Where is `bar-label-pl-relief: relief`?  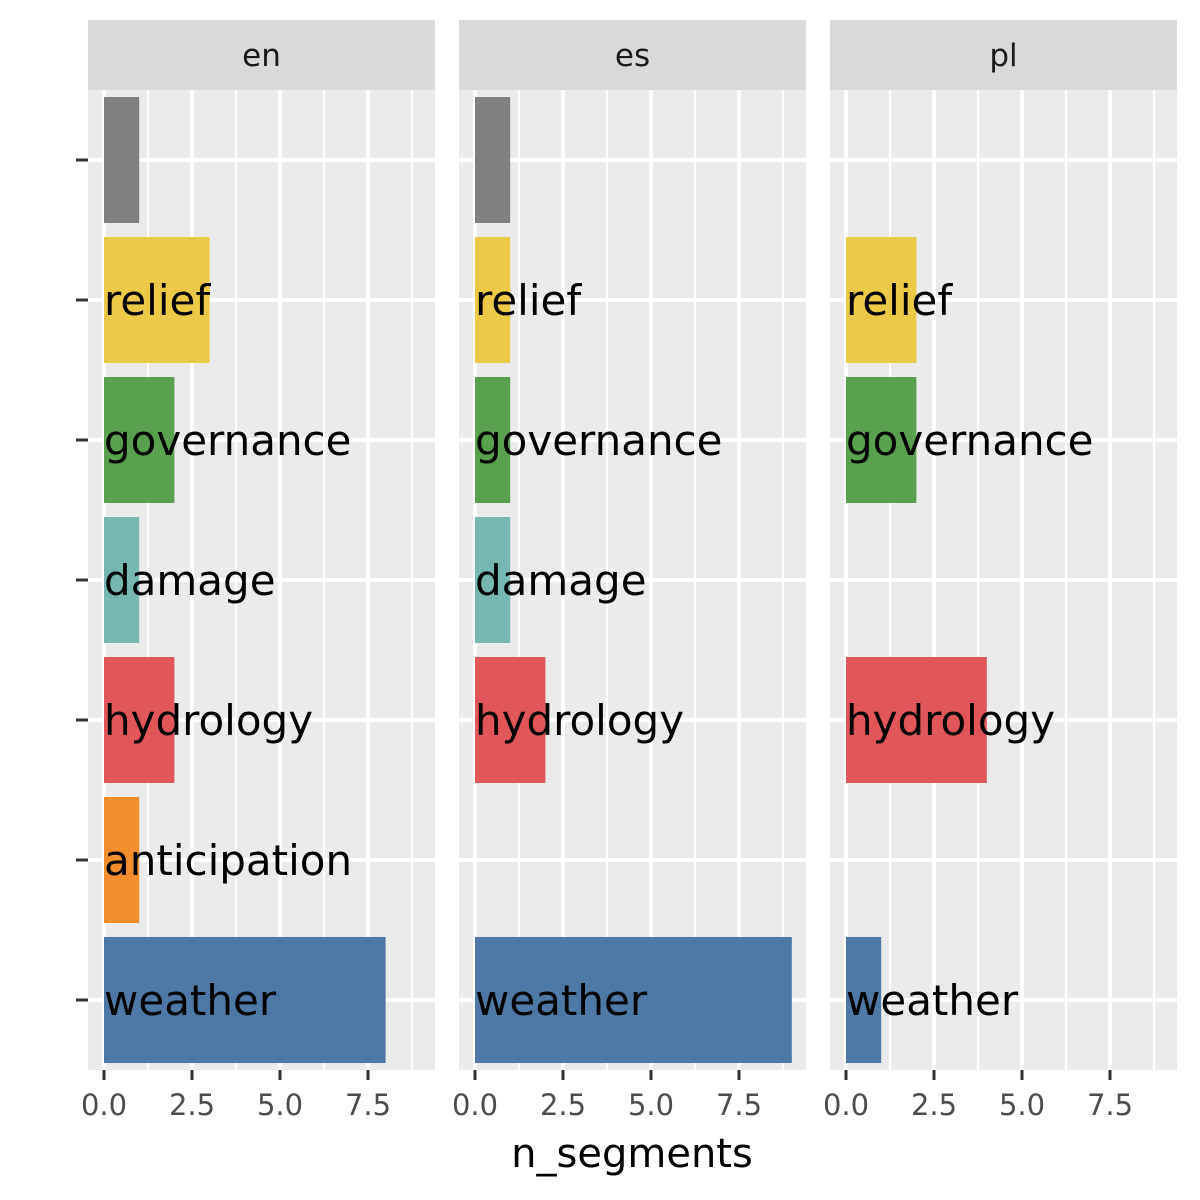 bar-label-pl-relief: relief is located at coordinates (899, 300).